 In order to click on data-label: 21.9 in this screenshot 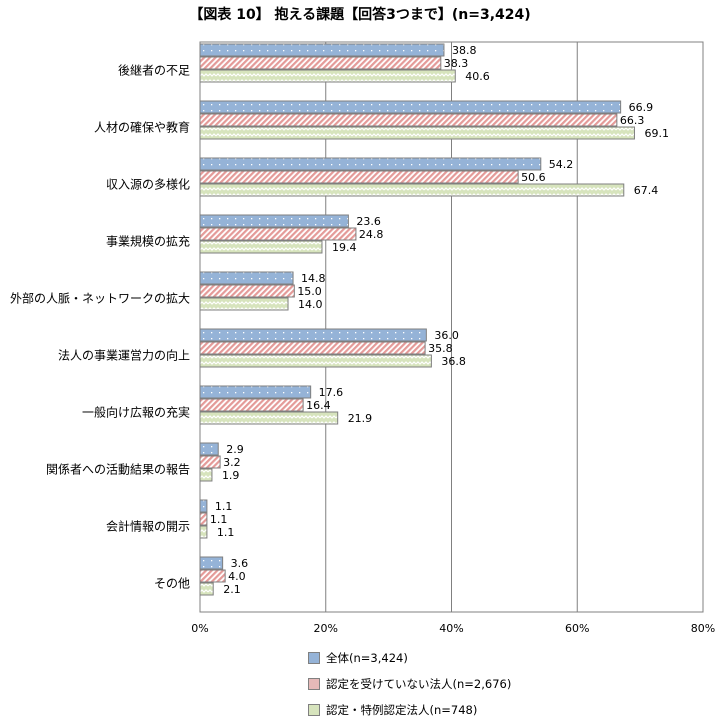, I will do `click(360, 418)`.